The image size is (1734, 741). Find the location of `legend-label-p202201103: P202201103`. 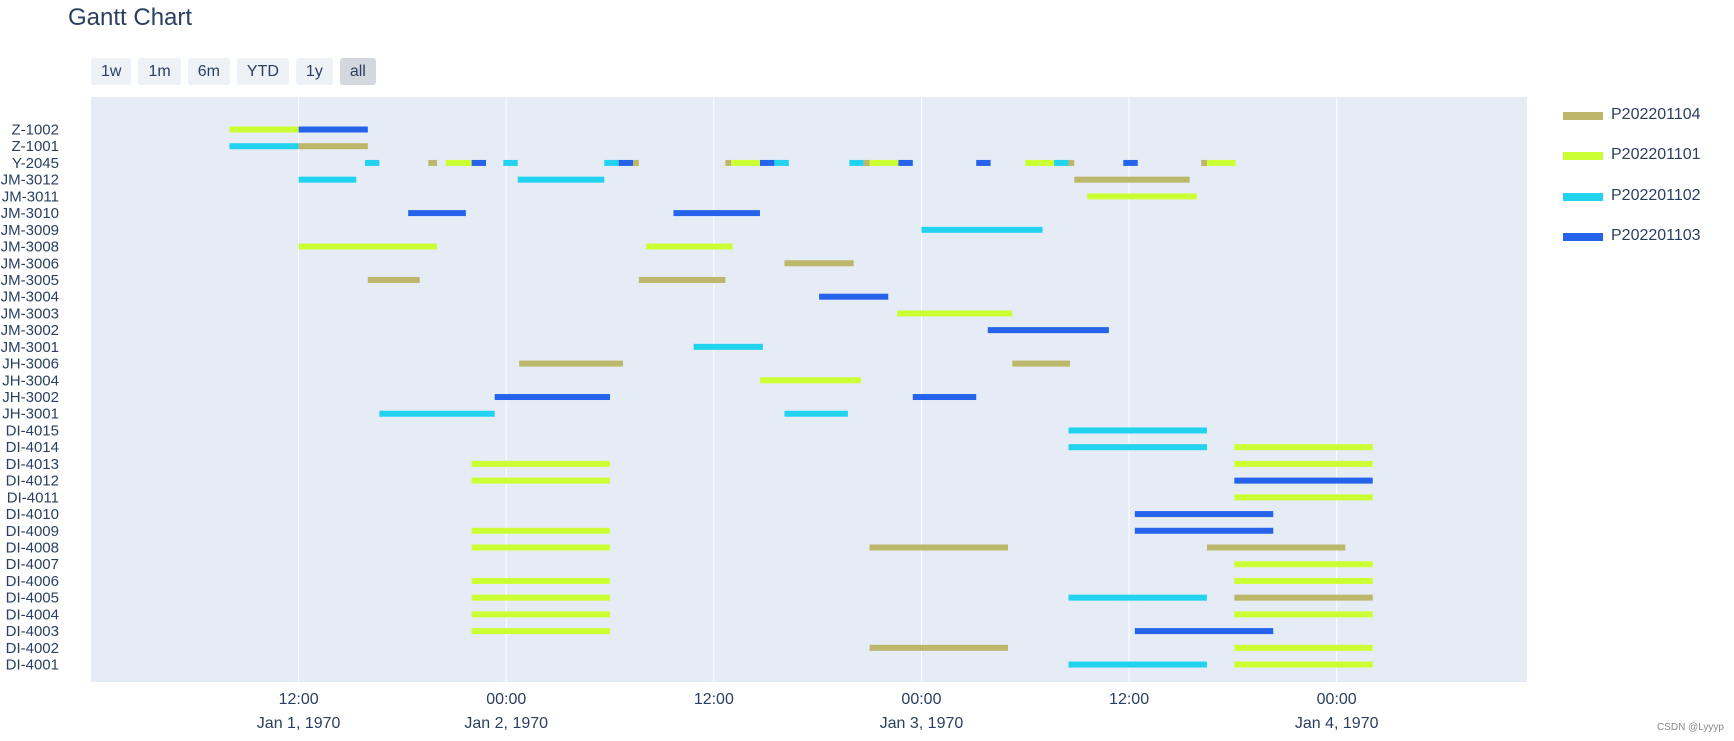

legend-label-p202201103: P202201103 is located at coordinates (1656, 235).